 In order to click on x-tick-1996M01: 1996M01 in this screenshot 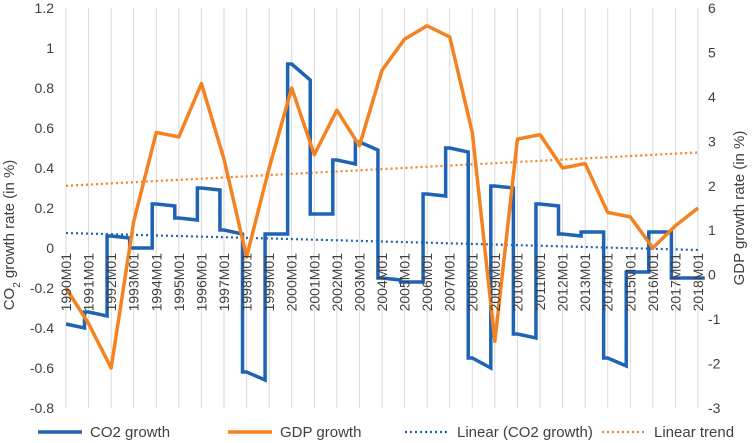, I will do `click(201, 282)`.